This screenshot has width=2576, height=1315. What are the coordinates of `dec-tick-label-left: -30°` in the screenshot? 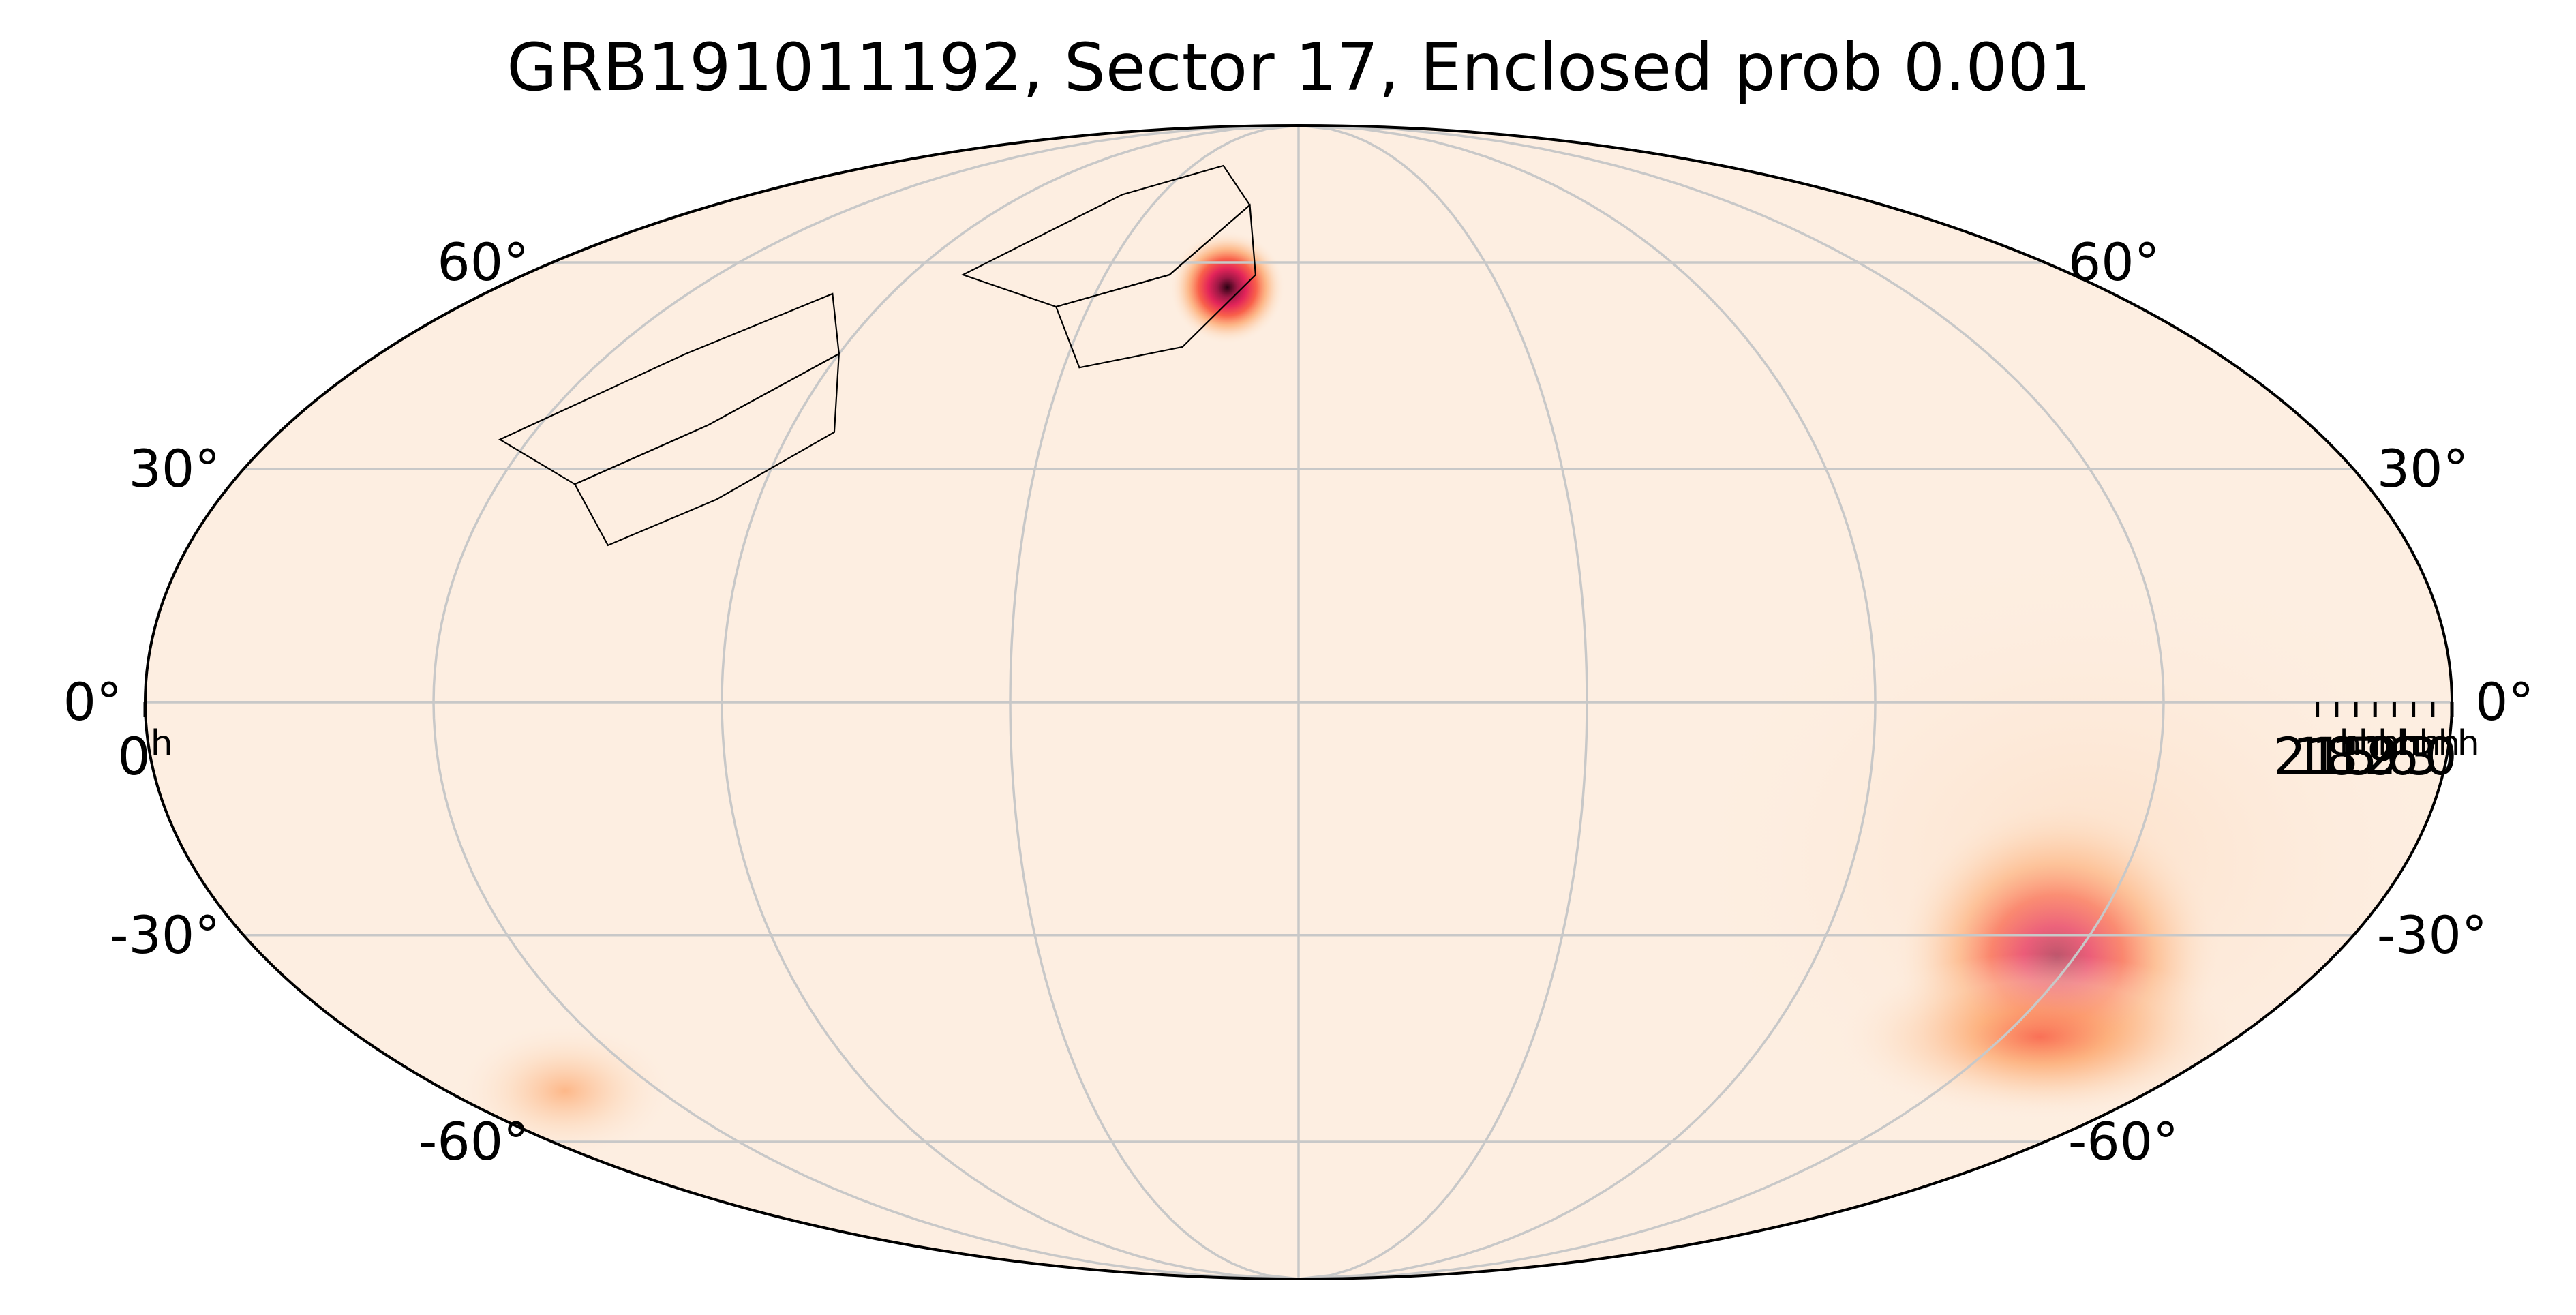 It's located at (165, 935).